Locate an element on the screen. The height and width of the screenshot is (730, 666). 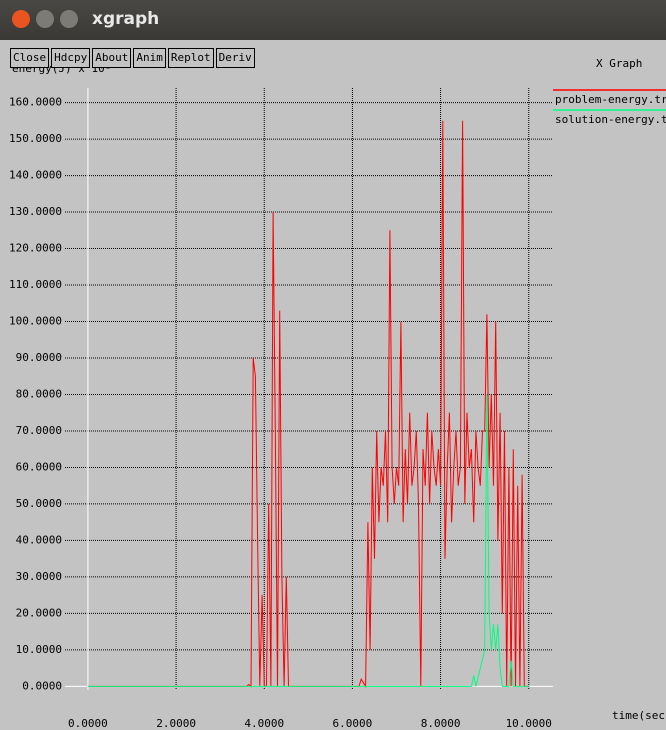
y-tick-label: 30.0000 is located at coordinates (39, 576).